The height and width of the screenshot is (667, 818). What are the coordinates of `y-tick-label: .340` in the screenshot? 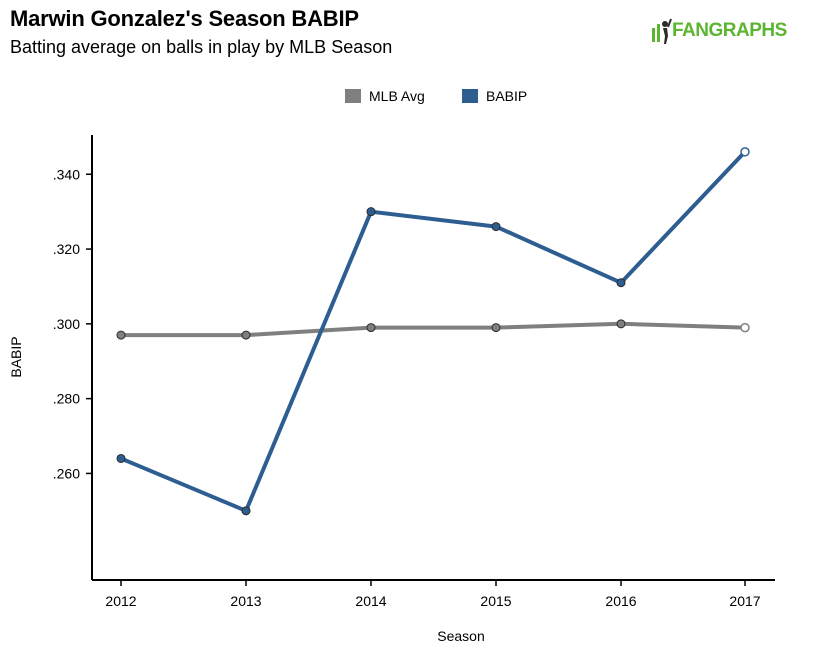 It's located at (66, 174).